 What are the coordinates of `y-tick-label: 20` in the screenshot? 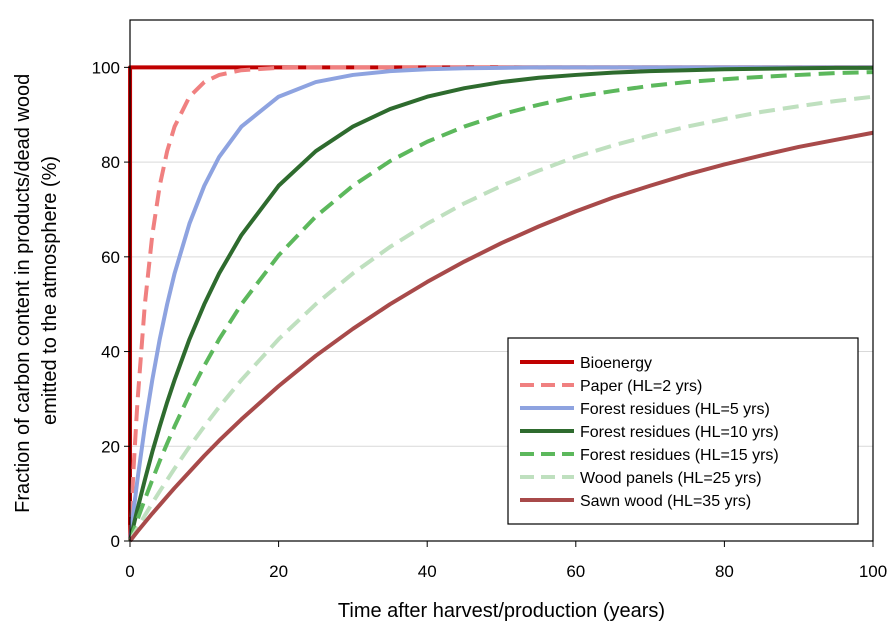 It's located at (110, 446).